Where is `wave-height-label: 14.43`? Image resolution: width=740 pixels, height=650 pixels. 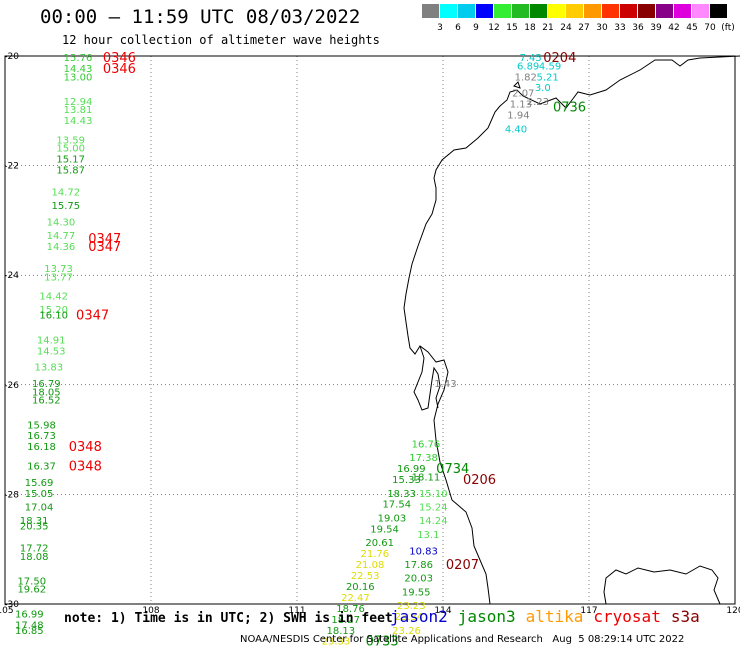 wave-height-label: 14.43 is located at coordinates (78, 121).